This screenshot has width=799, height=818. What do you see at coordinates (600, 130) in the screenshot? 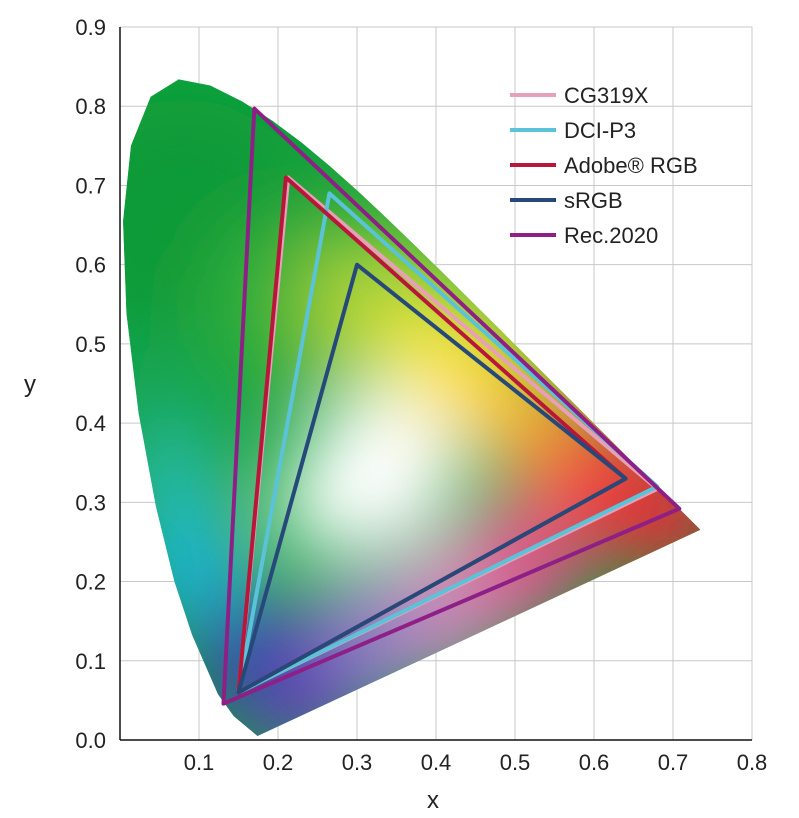
I see `legend-label: DCI-P3` at bounding box center [600, 130].